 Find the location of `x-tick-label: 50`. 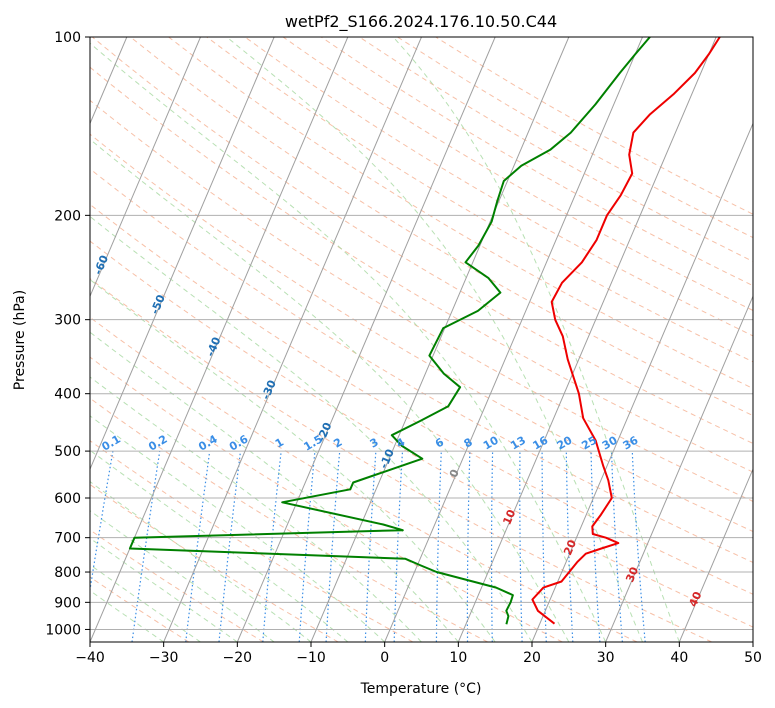

x-tick-label: 50 is located at coordinates (753, 658).